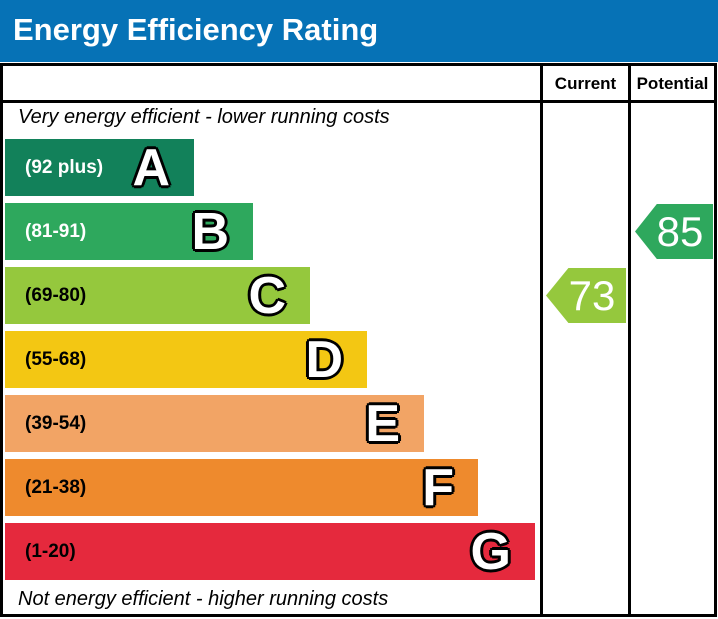 The image size is (718, 619). I want to click on current-rating-arrow: 73, so click(586, 295).